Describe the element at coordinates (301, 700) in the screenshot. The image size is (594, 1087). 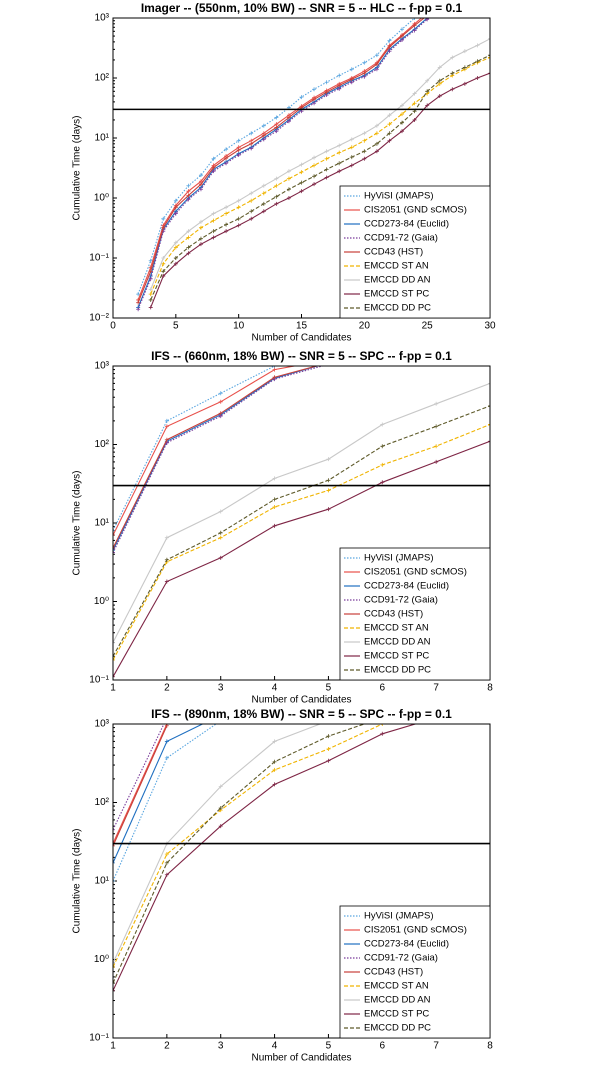
I see `x-axis-label: Number of Candidates` at that location.